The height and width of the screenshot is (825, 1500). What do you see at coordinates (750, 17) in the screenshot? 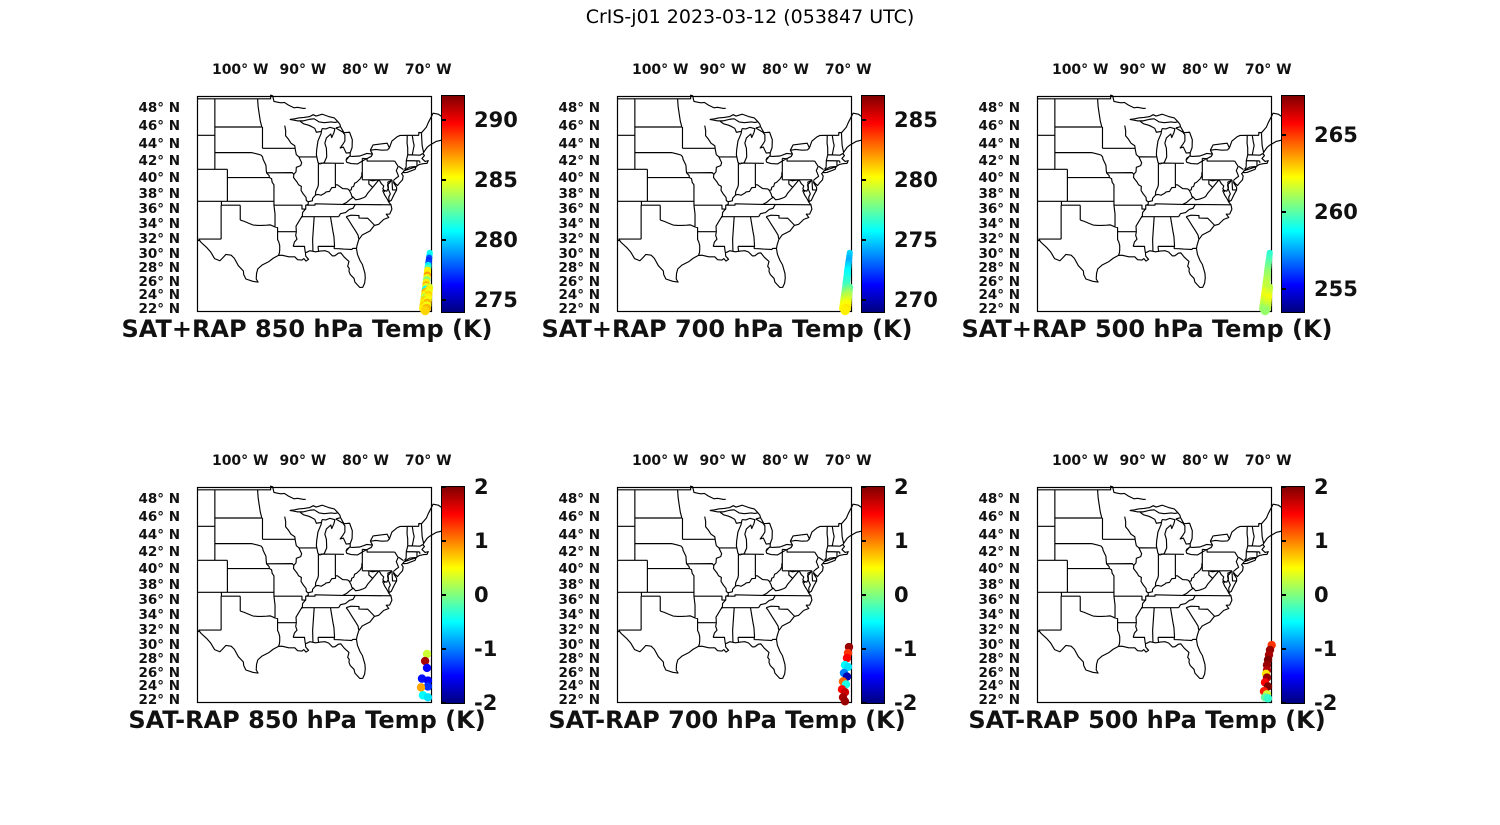
I see `figure-title: CrIS-j01 2023-03-12 (053847 UTC)` at bounding box center [750, 17].